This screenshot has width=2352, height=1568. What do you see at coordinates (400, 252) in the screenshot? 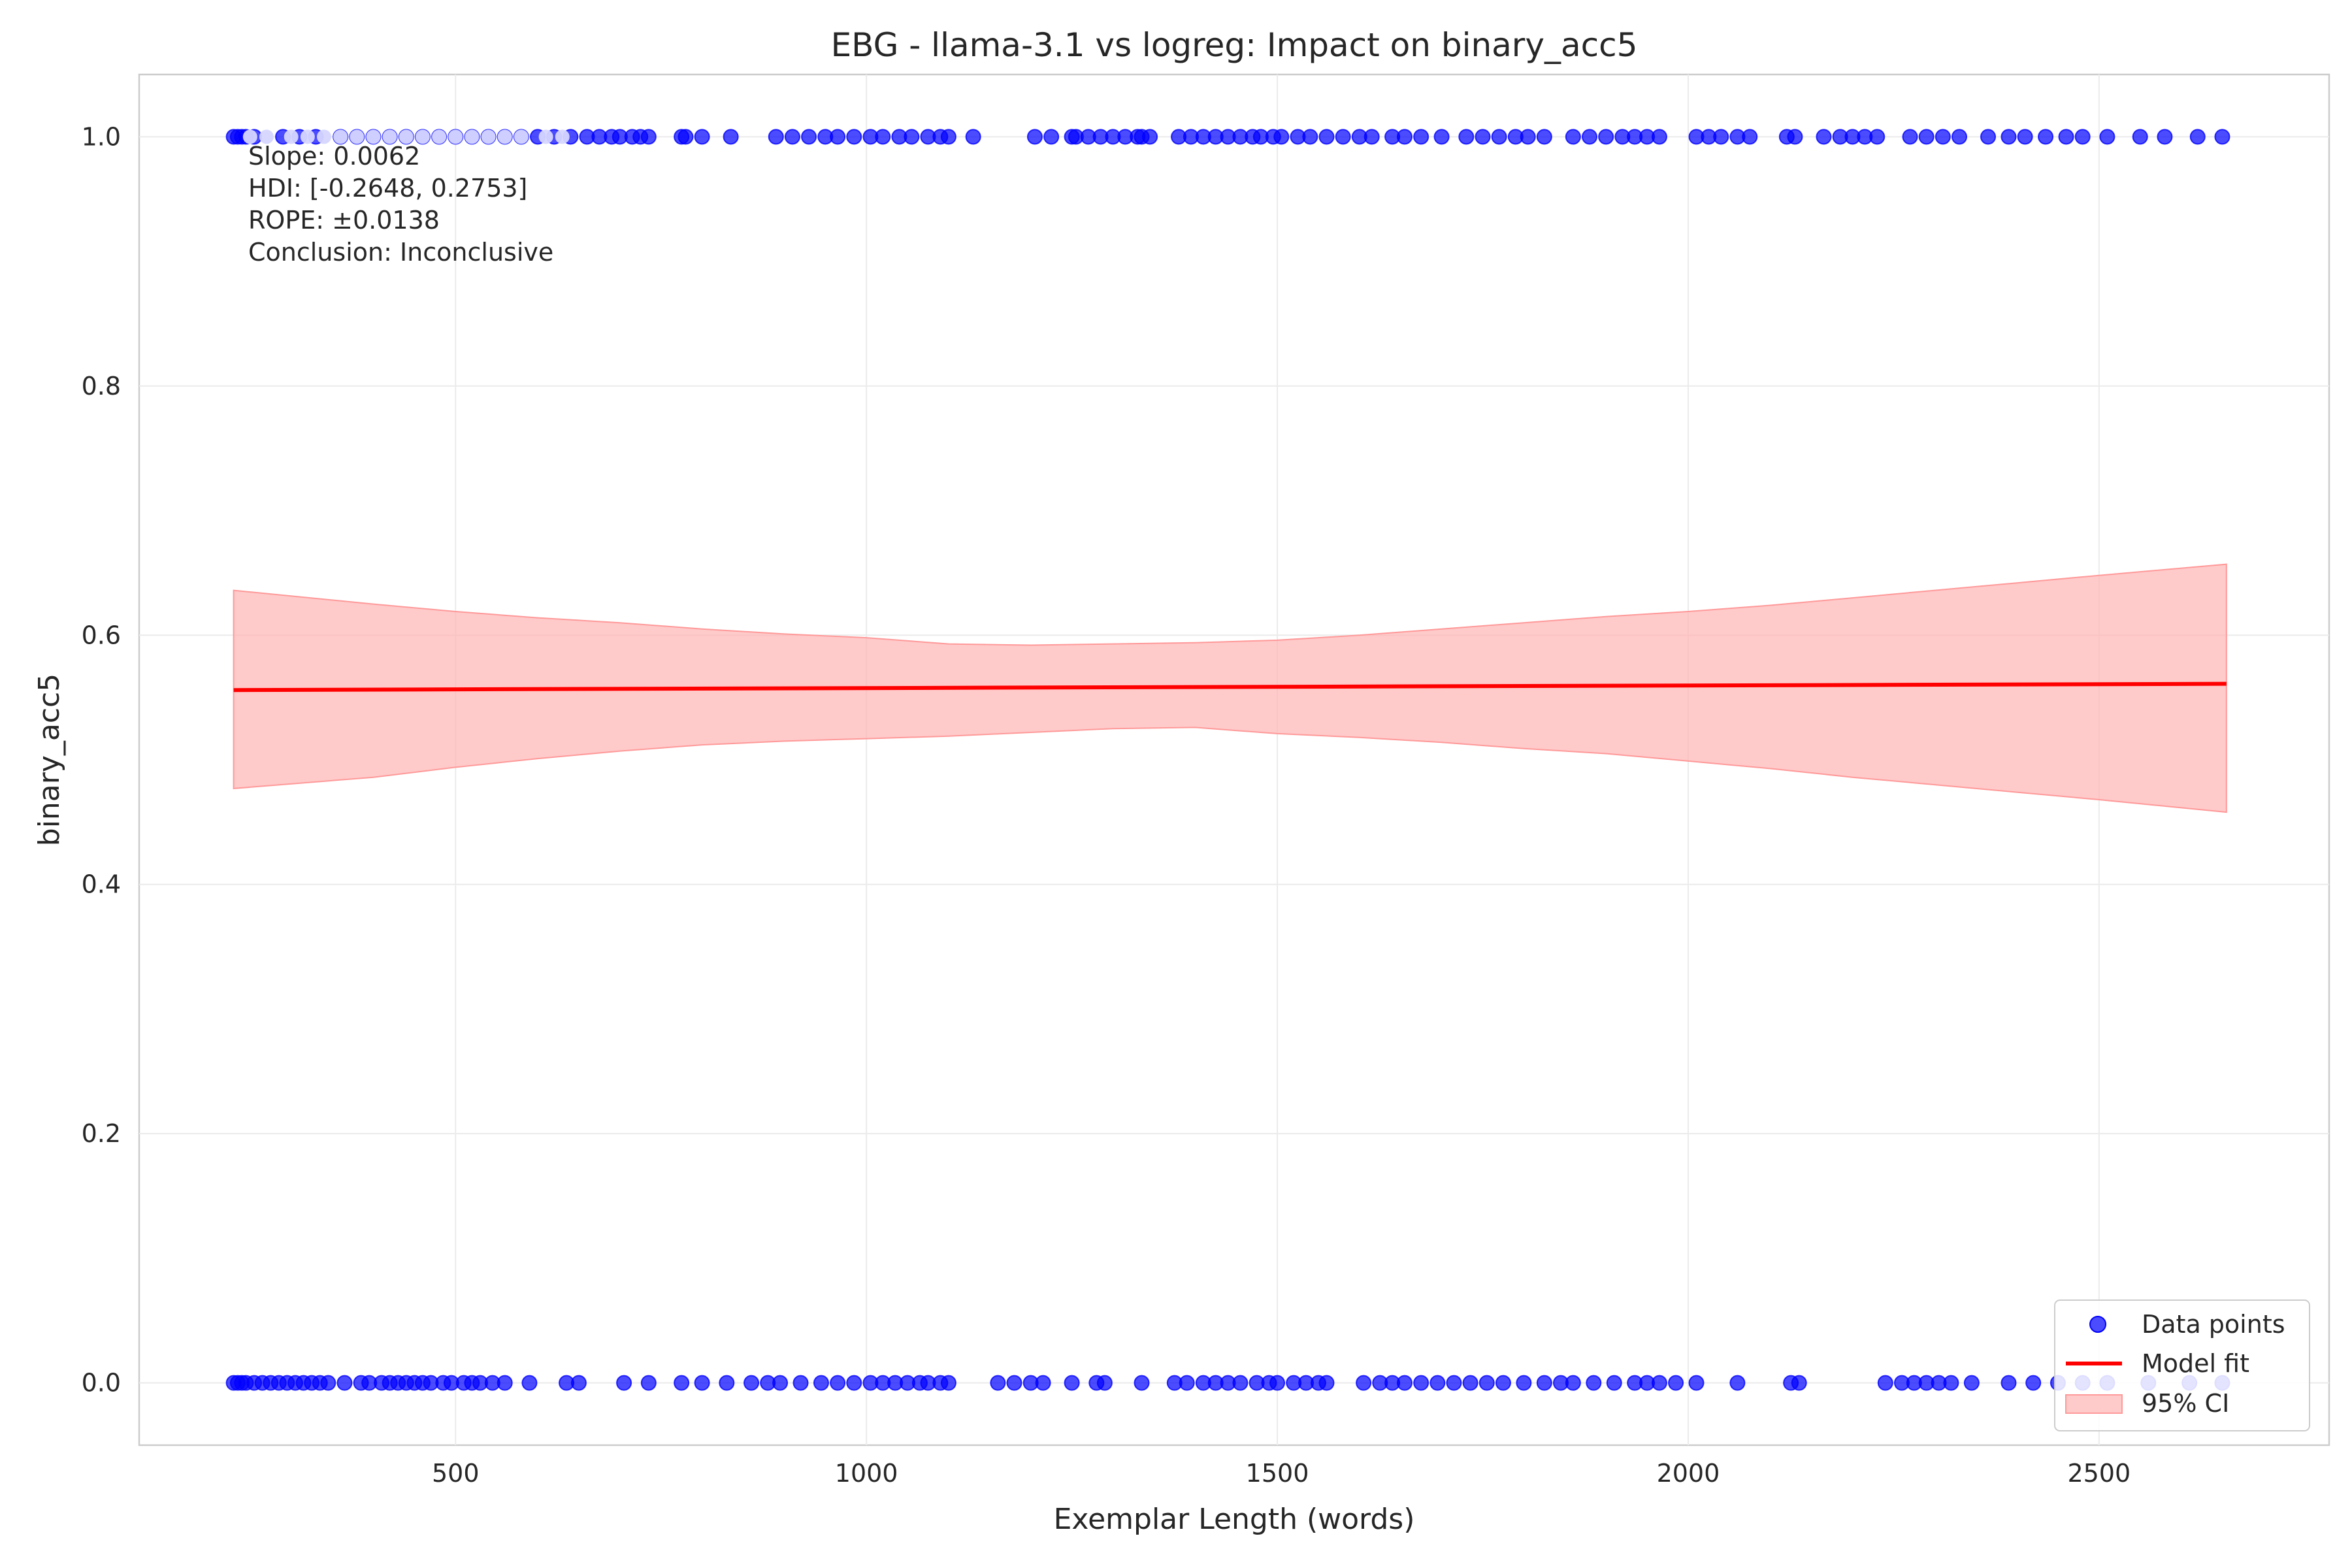
I see `annotation-conclusion: Conclusion: Inconclusive` at bounding box center [400, 252].